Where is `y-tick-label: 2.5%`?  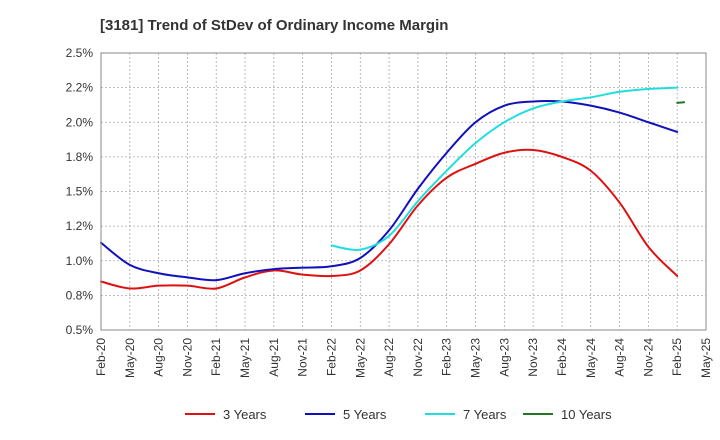 y-tick-label: 2.5% is located at coordinates (80, 53).